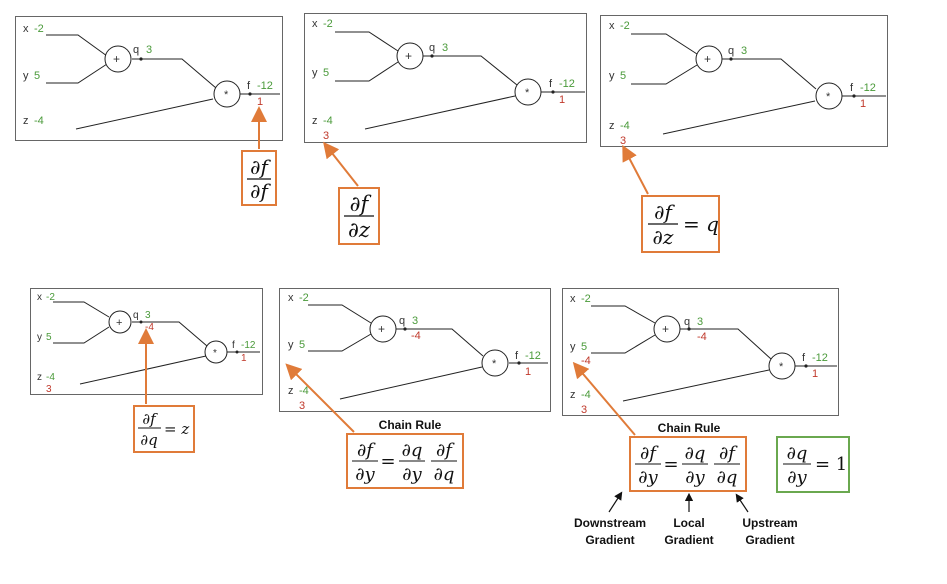 The width and height of the screenshot is (947, 584). What do you see at coordinates (215, 353) in the screenshot?
I see `mul-node: *` at bounding box center [215, 353].